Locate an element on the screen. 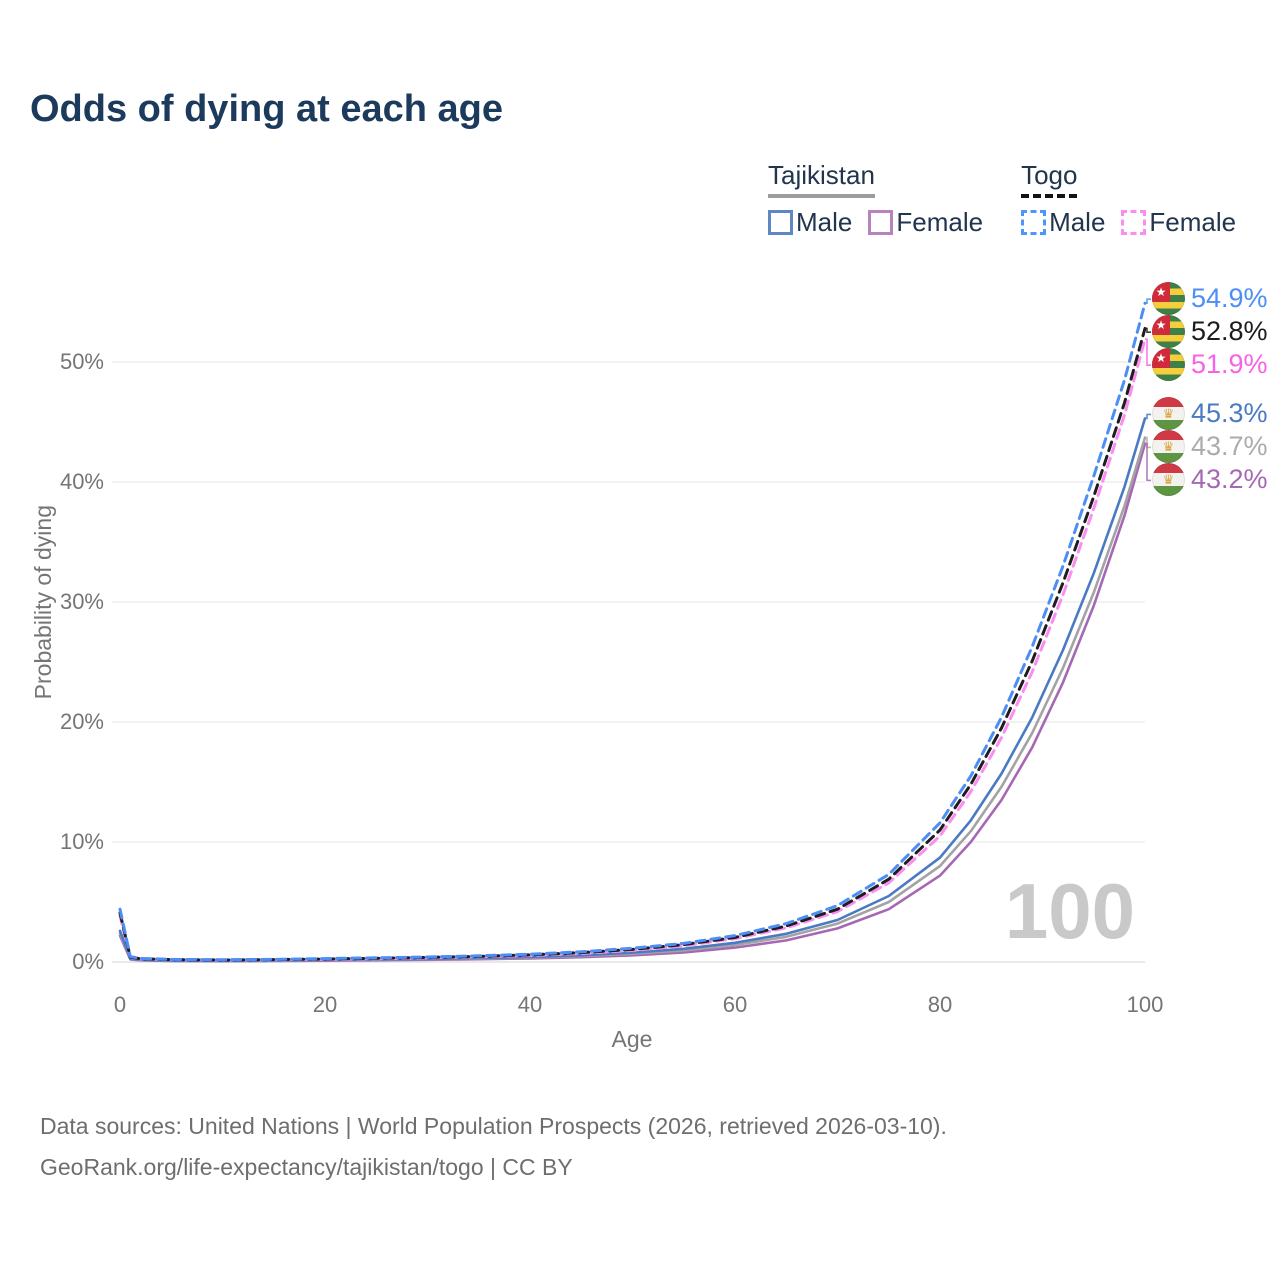 Image resolution: width=1280 pixels, height=1280 pixels. legend-item-togo-male: Male is located at coordinates (1063, 222).